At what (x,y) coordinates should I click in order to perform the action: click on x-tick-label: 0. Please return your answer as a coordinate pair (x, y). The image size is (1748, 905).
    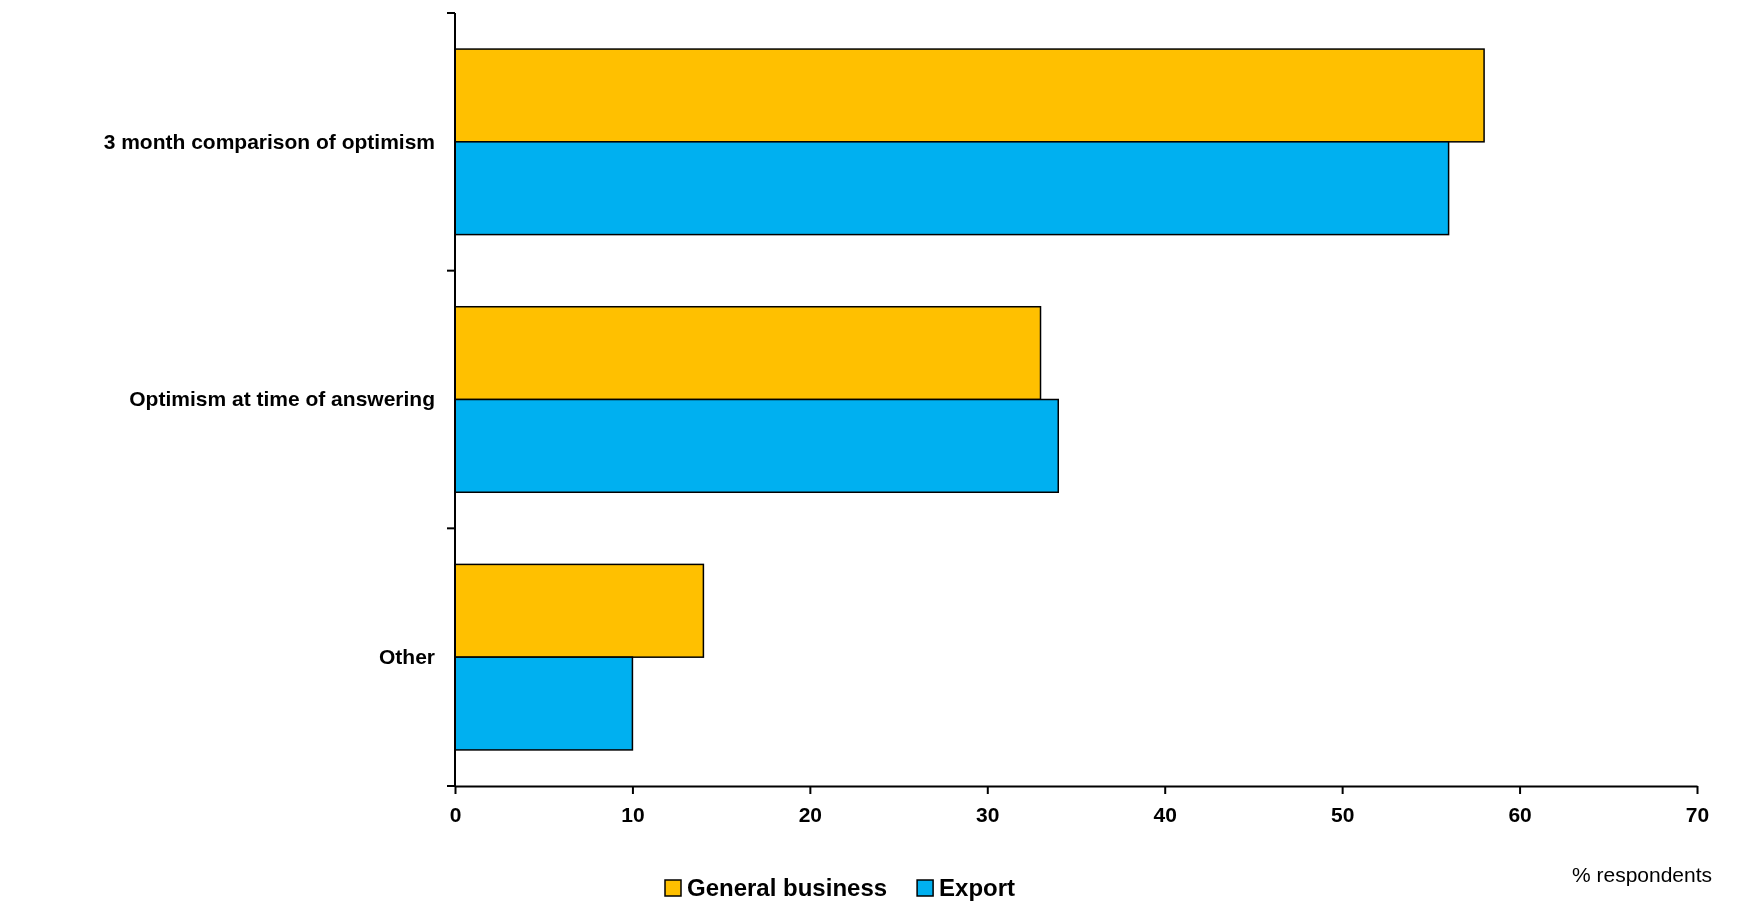
    Looking at the image, I should click on (455, 815).